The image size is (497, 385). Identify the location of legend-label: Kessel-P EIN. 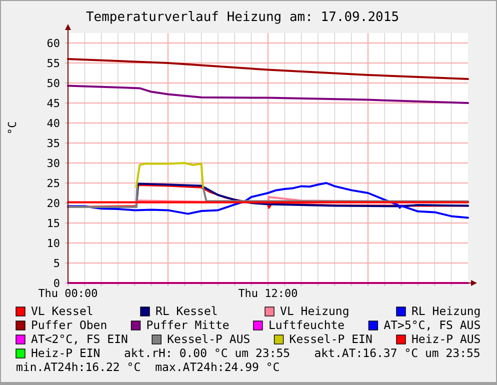
(330, 339).